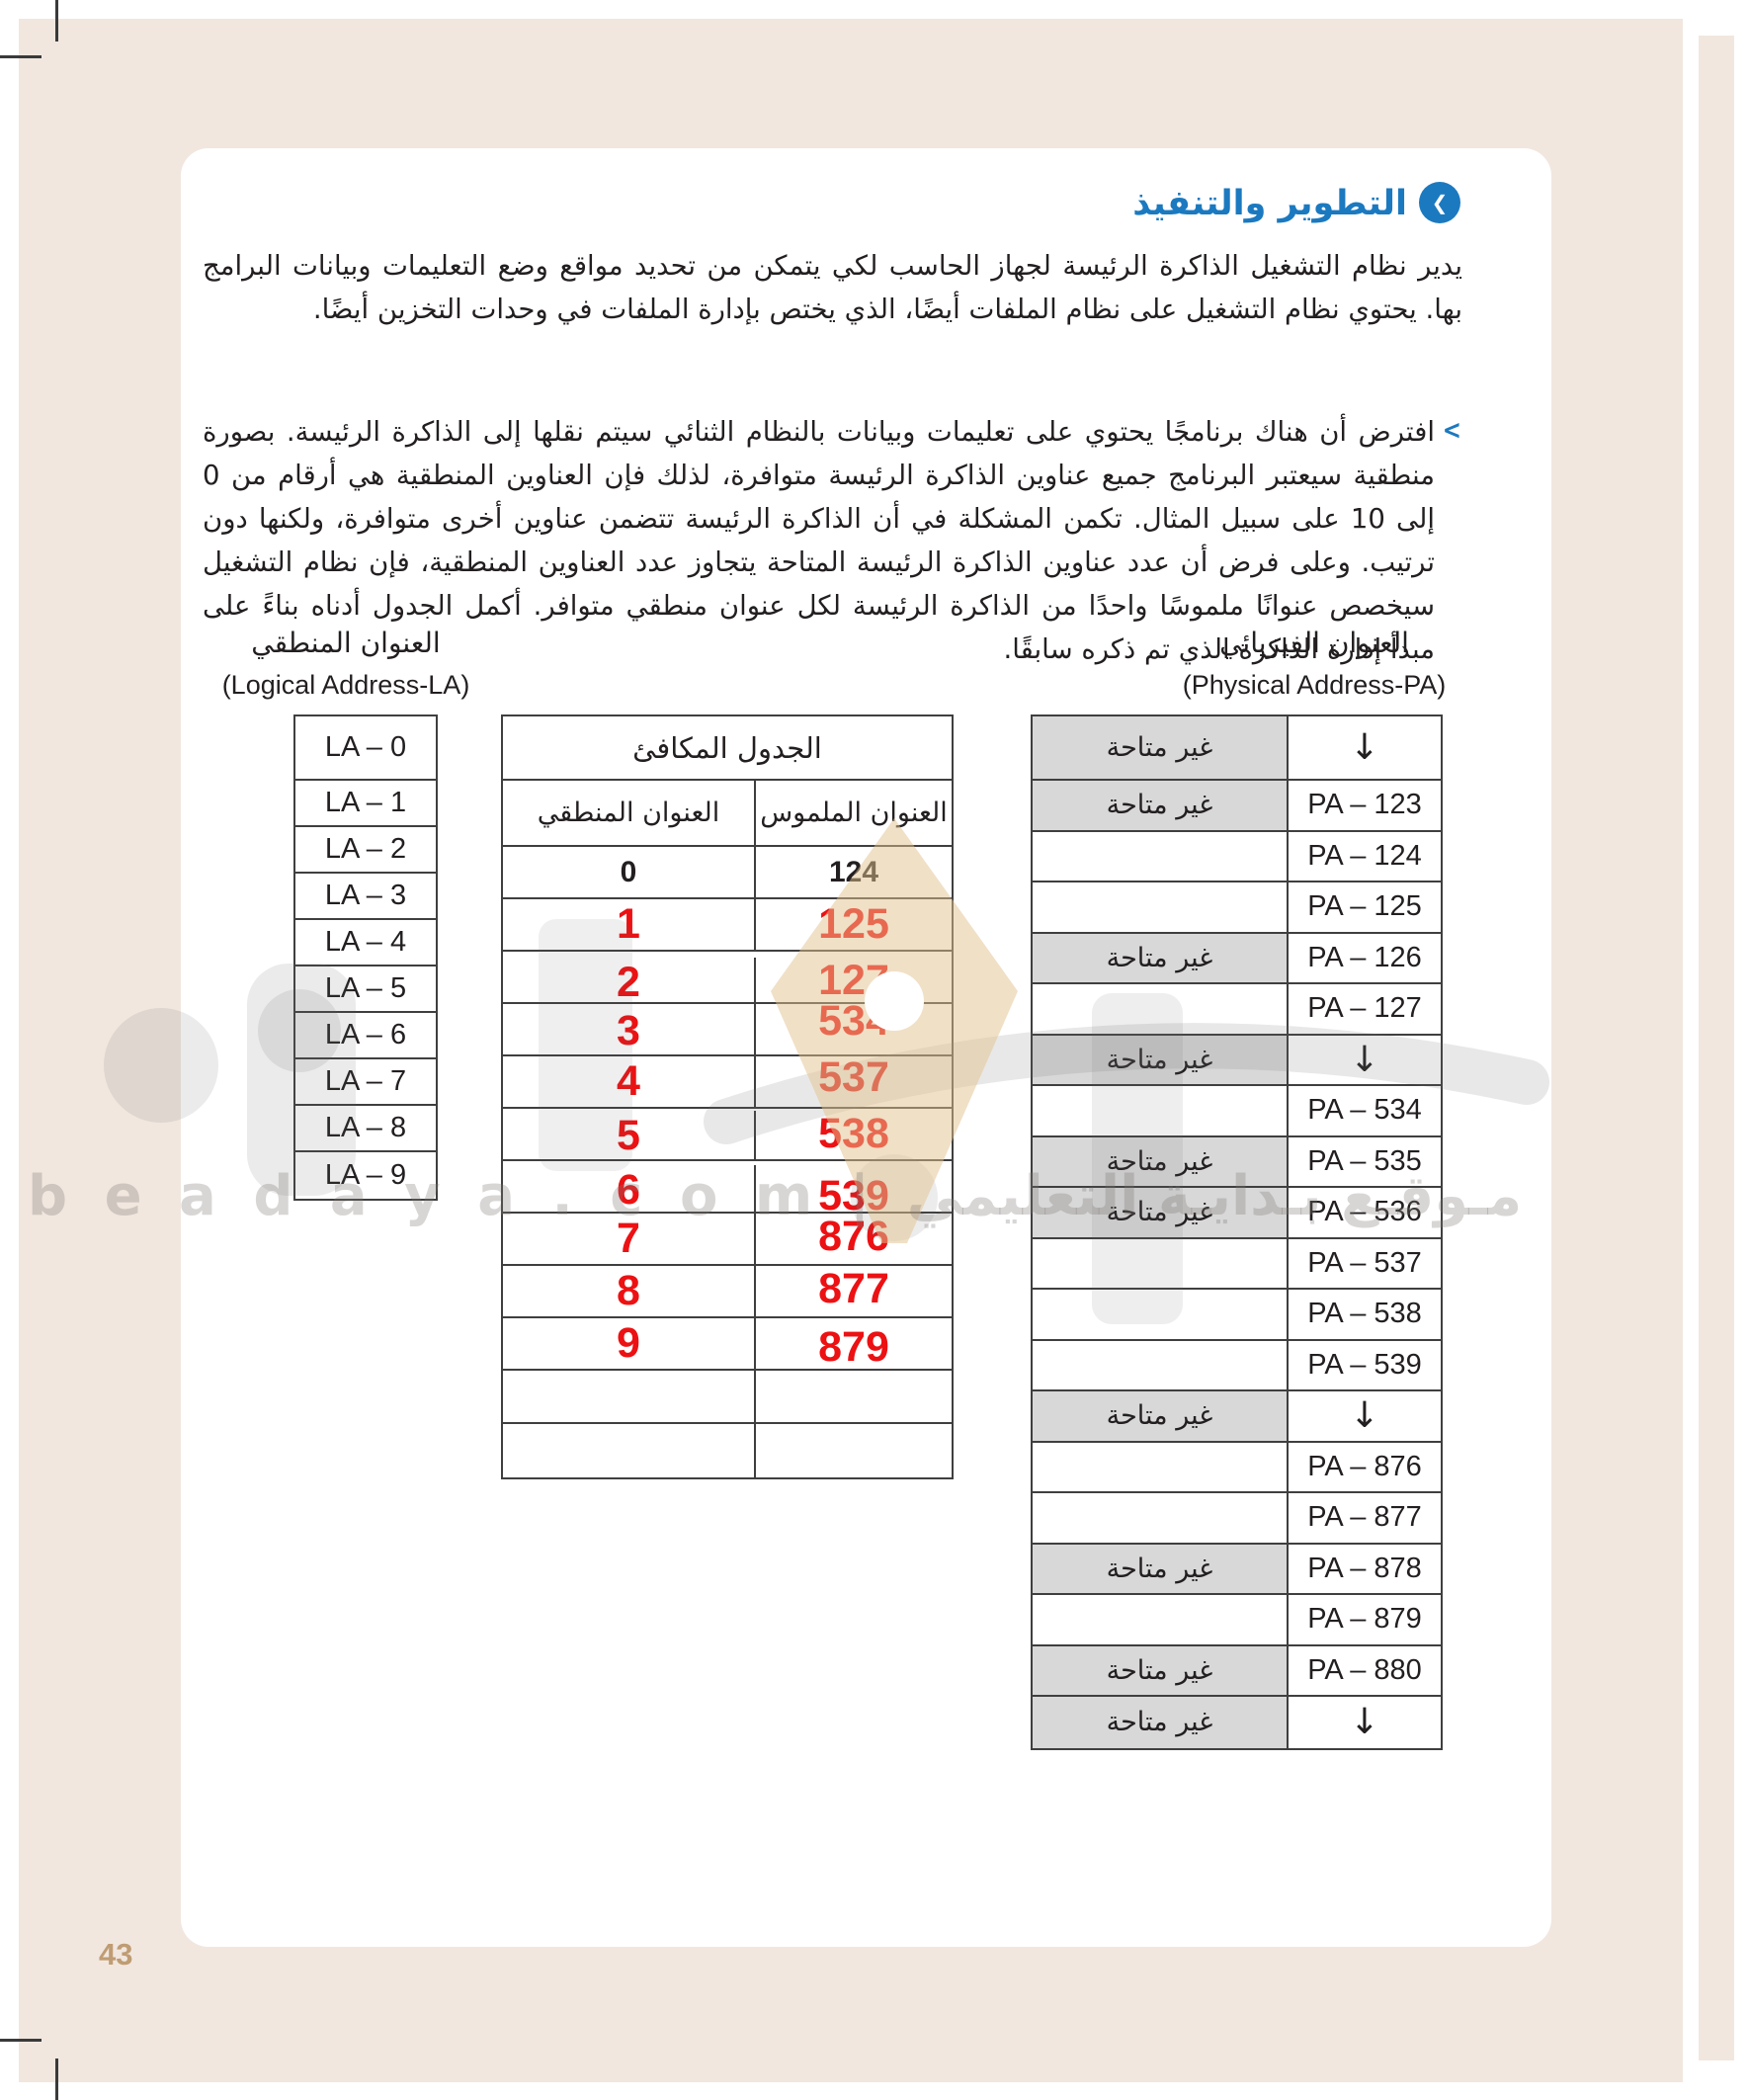 This screenshot has width=1749, height=2100. I want to click on column-header-tangible: العنوان الملموس, so click(854, 813).